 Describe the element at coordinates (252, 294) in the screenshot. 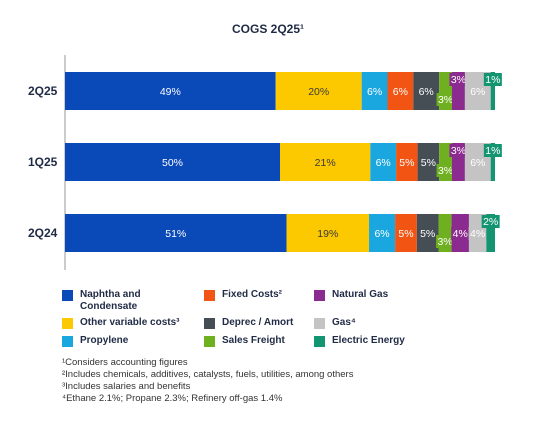

I see `legend-label: Fixed Costs²` at that location.